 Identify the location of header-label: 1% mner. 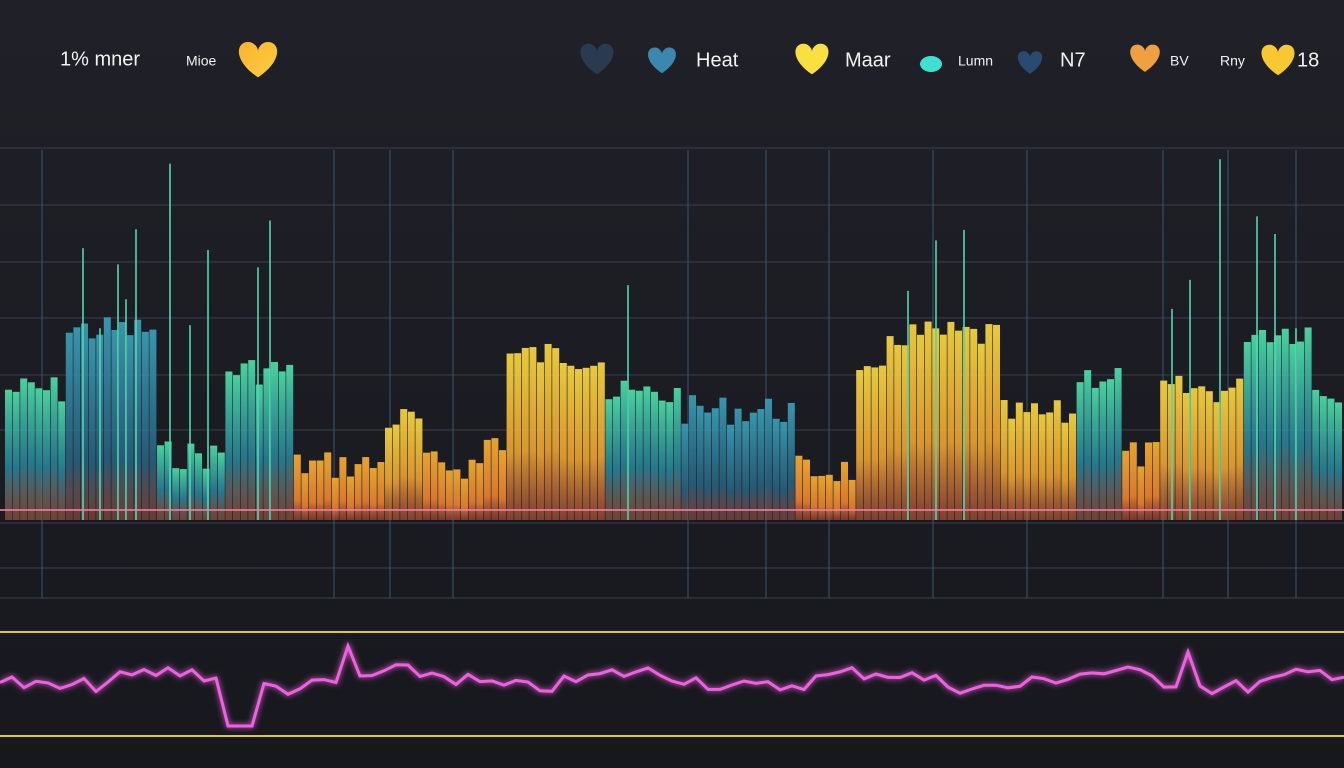
(100, 59).